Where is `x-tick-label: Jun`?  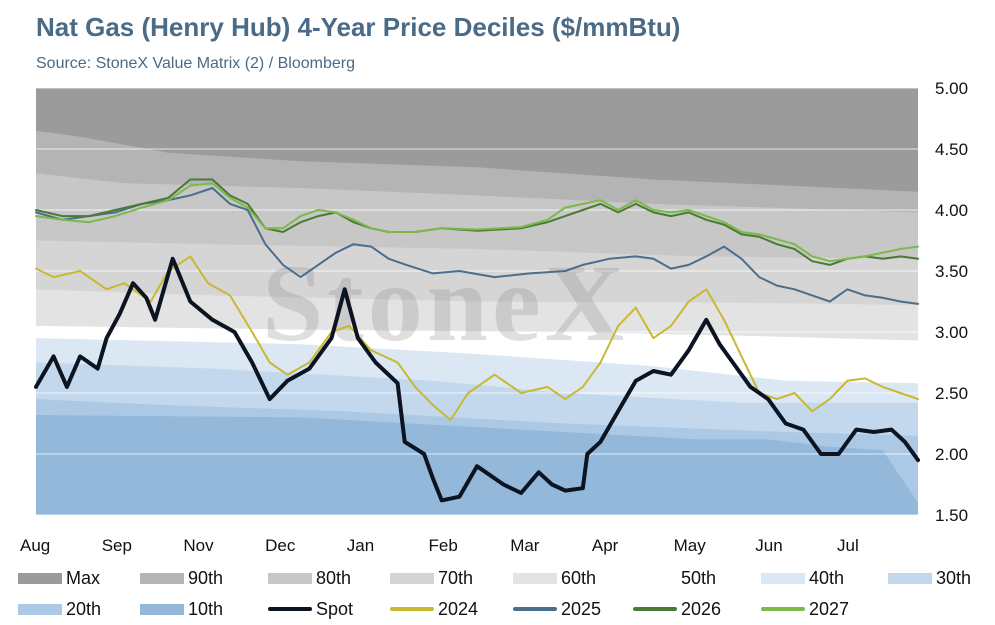 x-tick-label: Jun is located at coordinates (768, 545).